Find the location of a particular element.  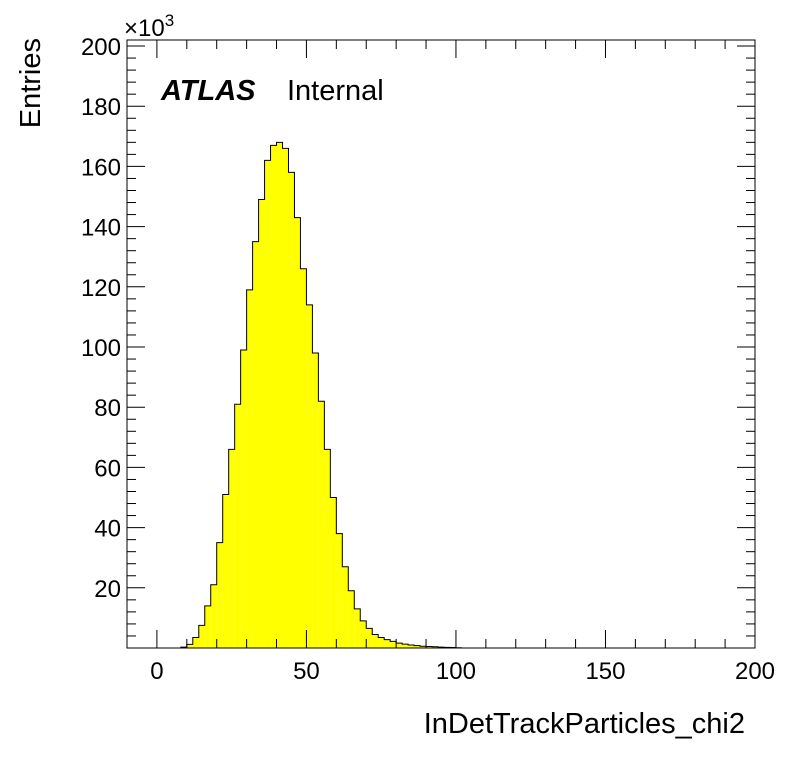

y-tick-label: 160 is located at coordinates (101, 167).